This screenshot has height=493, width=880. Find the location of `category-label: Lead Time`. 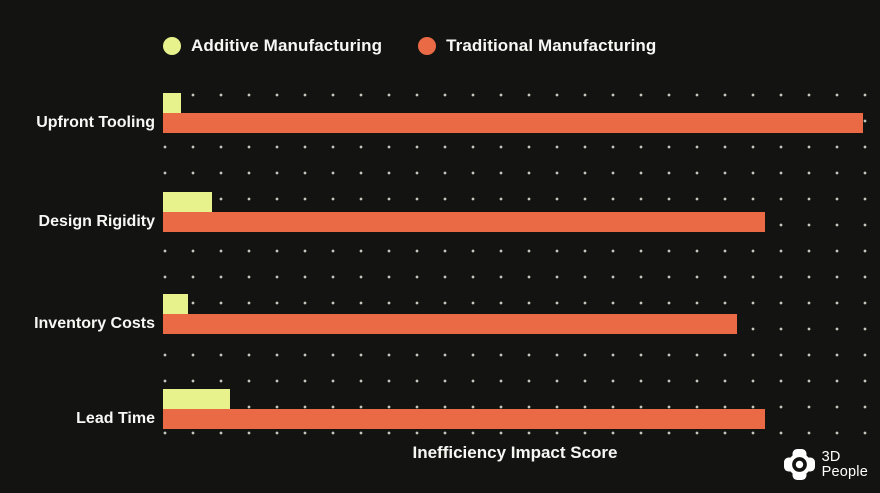

category-label: Lead Time is located at coordinates (115, 418).